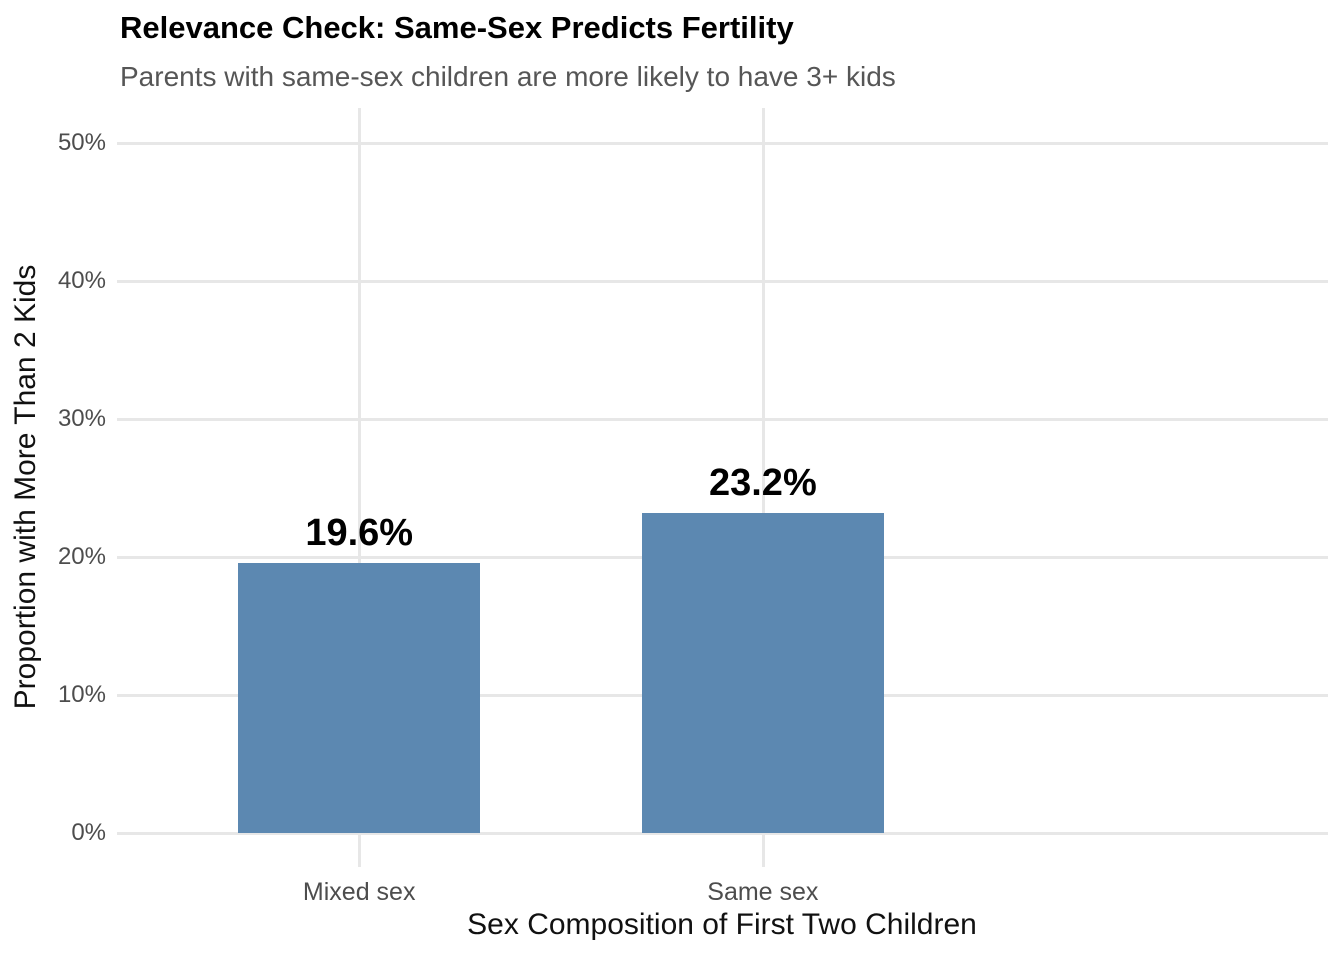  What do you see at coordinates (763, 892) in the screenshot?
I see `x-tick-label: Same sex` at bounding box center [763, 892].